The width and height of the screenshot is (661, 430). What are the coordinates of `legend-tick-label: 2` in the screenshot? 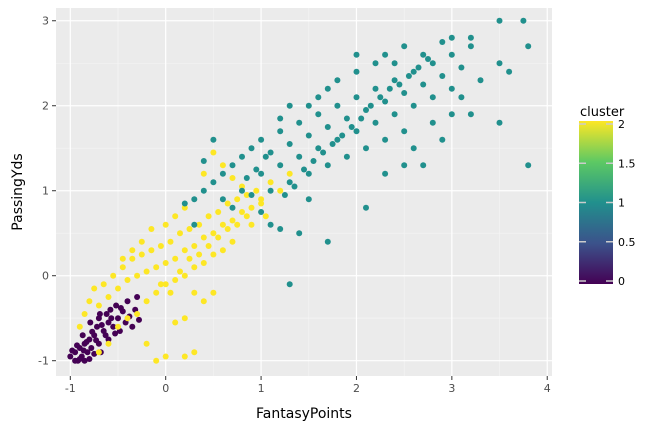 It's located at (621, 124).